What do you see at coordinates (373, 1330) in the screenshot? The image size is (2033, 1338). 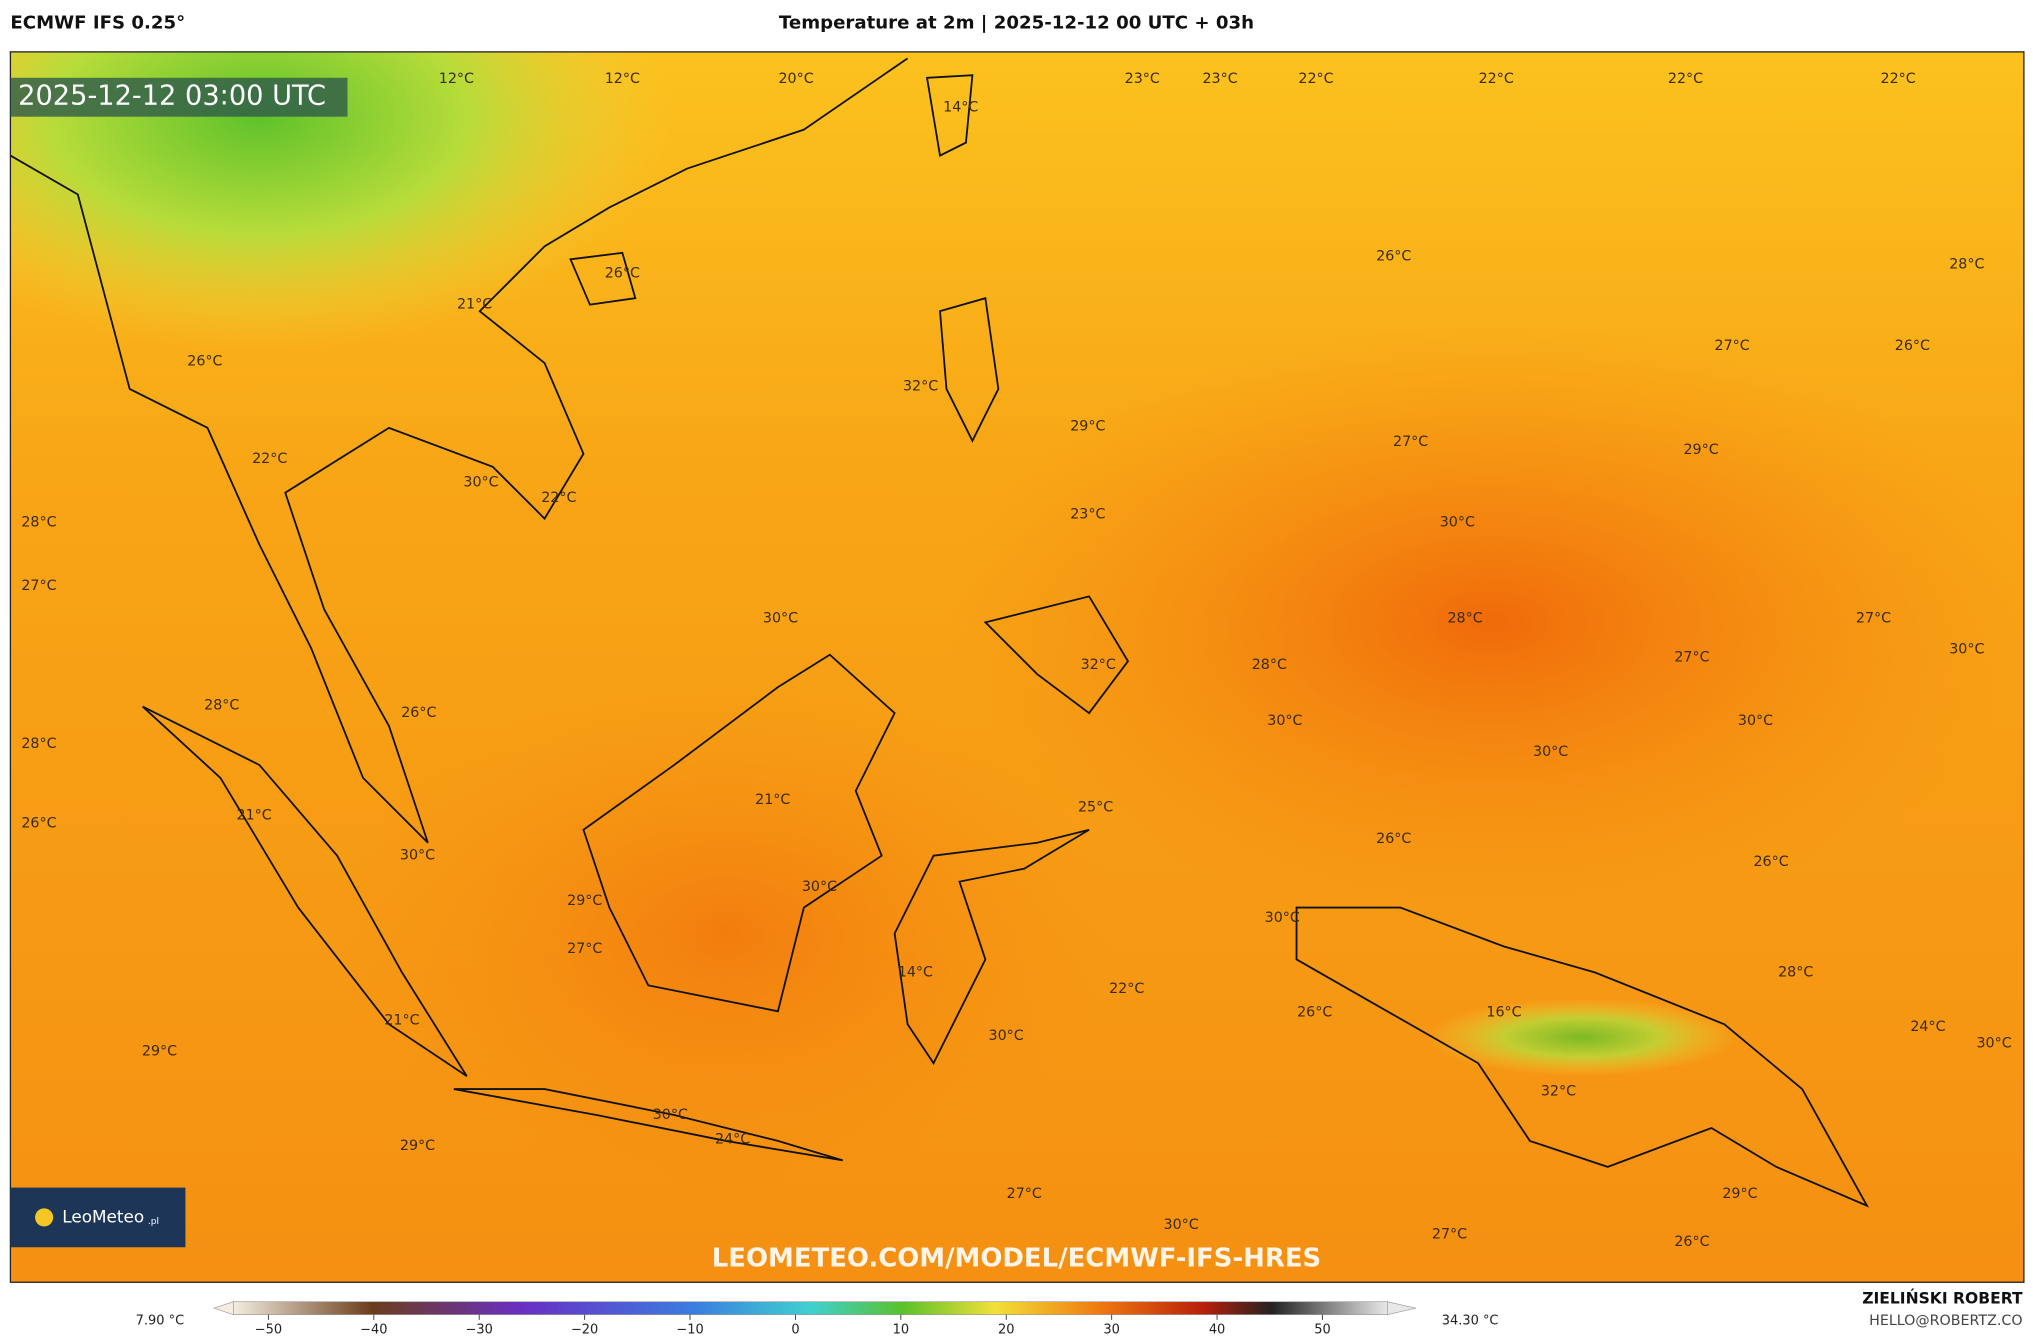 I see `colorbar-tick-label: −40` at bounding box center [373, 1330].